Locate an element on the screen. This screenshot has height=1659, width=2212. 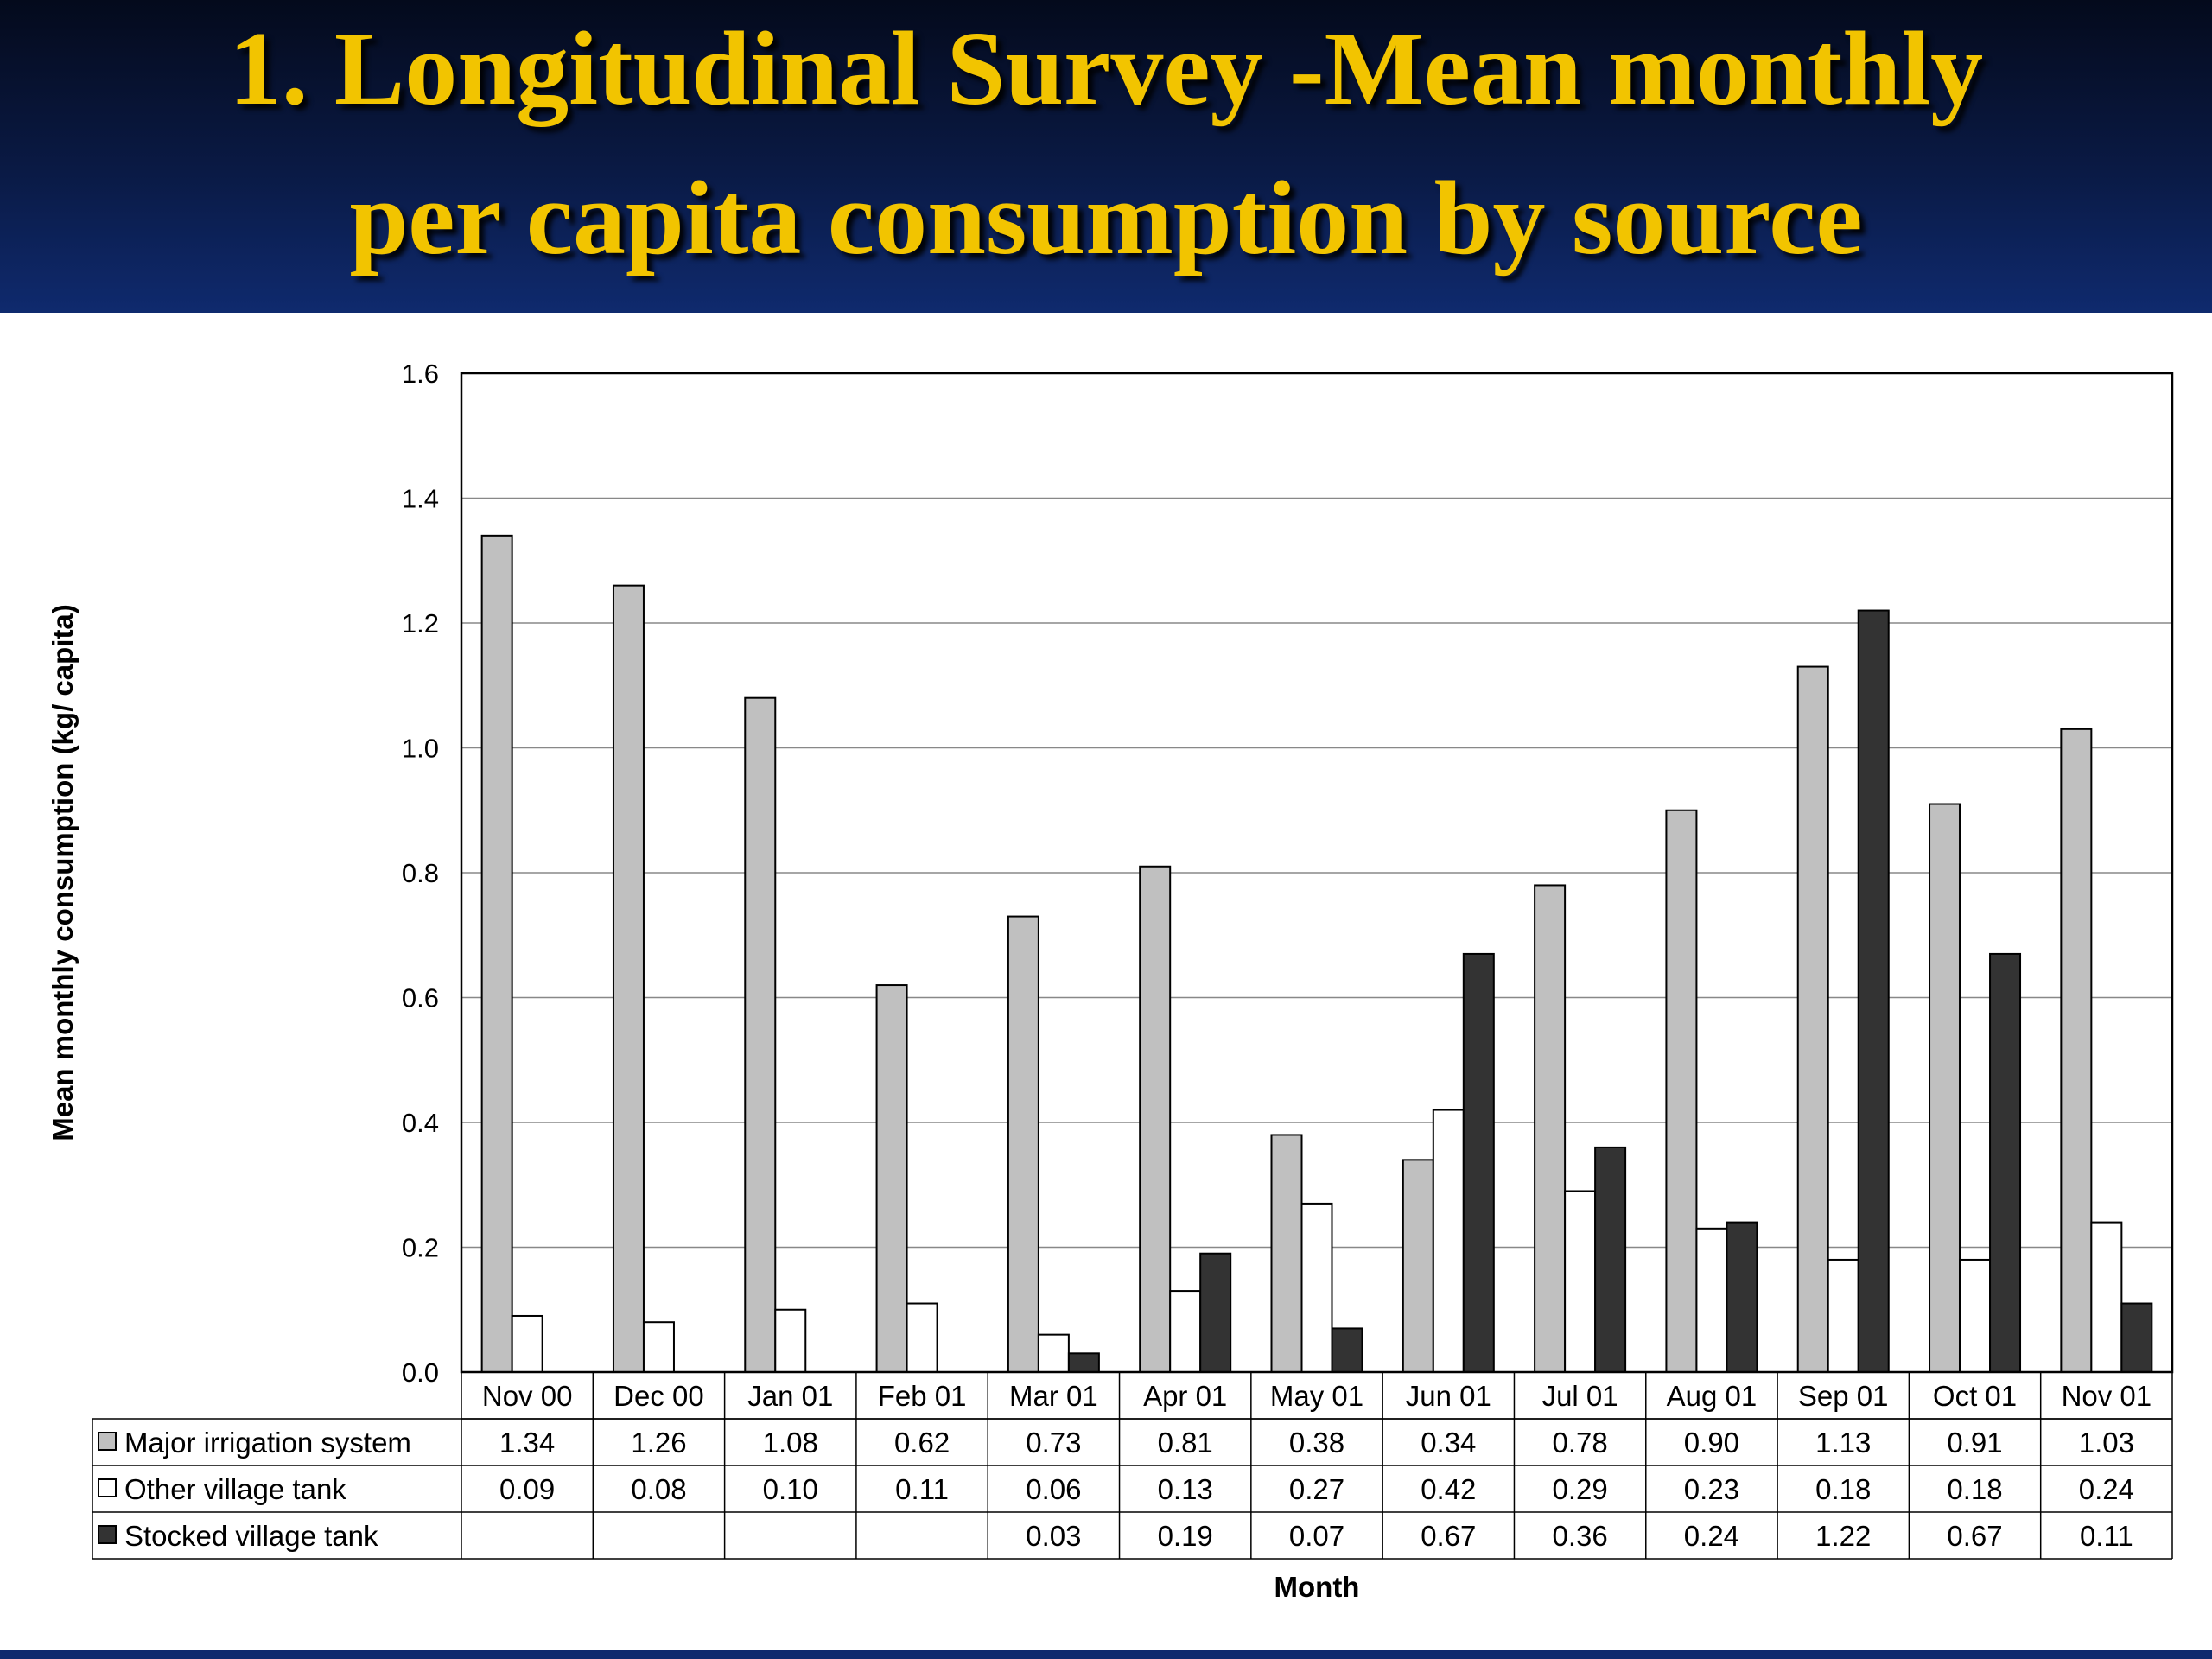
data-label: 0.07 is located at coordinates (1316, 1536).